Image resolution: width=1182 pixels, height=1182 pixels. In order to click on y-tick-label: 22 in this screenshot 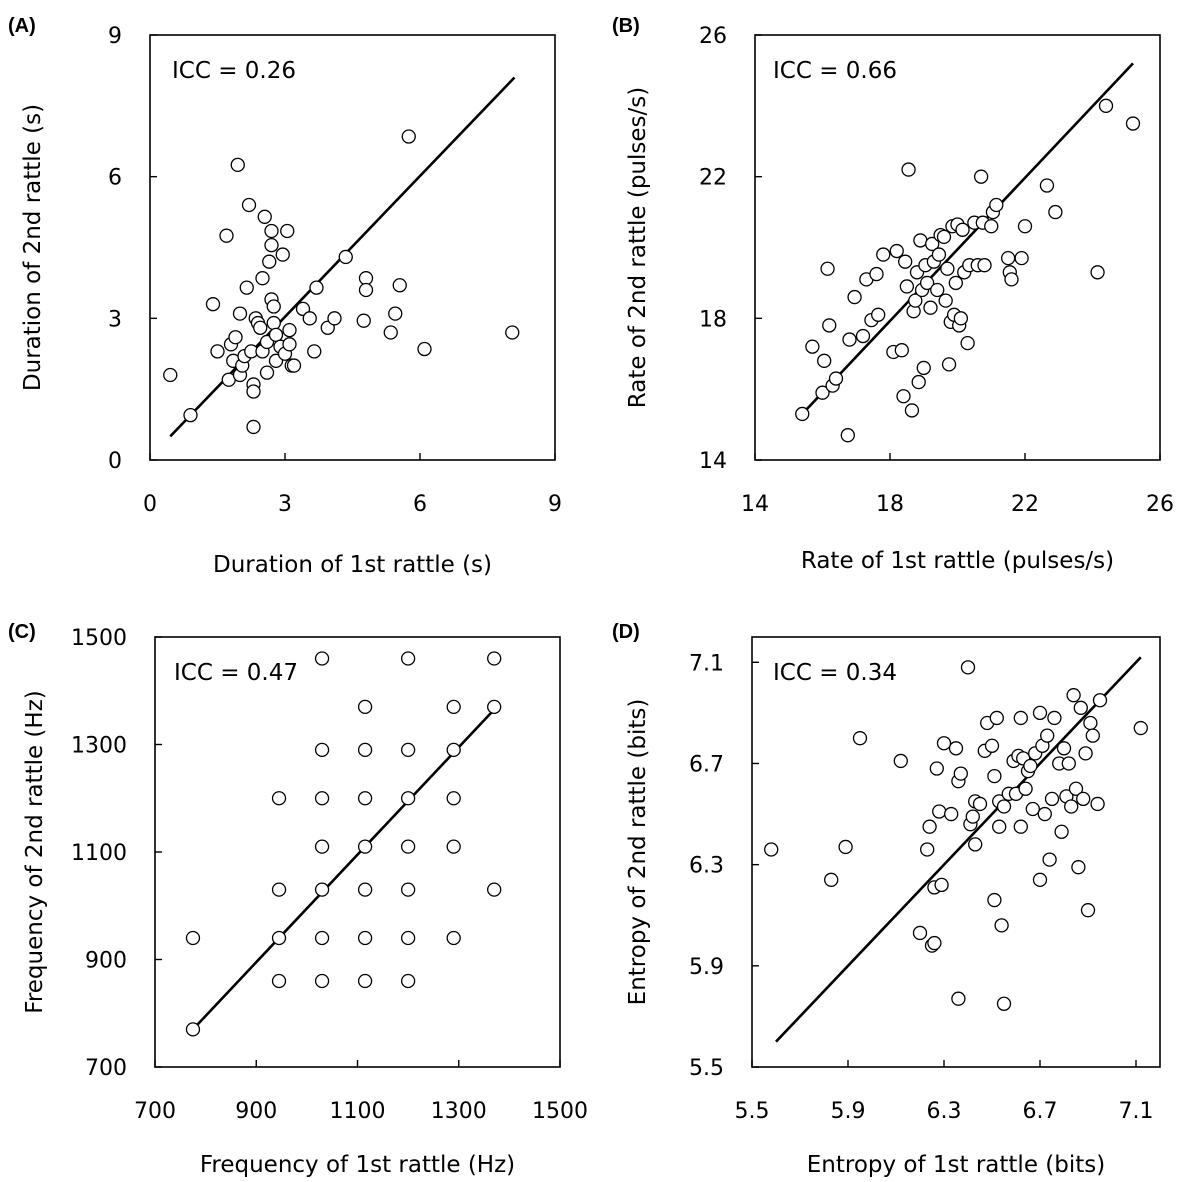, I will do `click(713, 178)`.